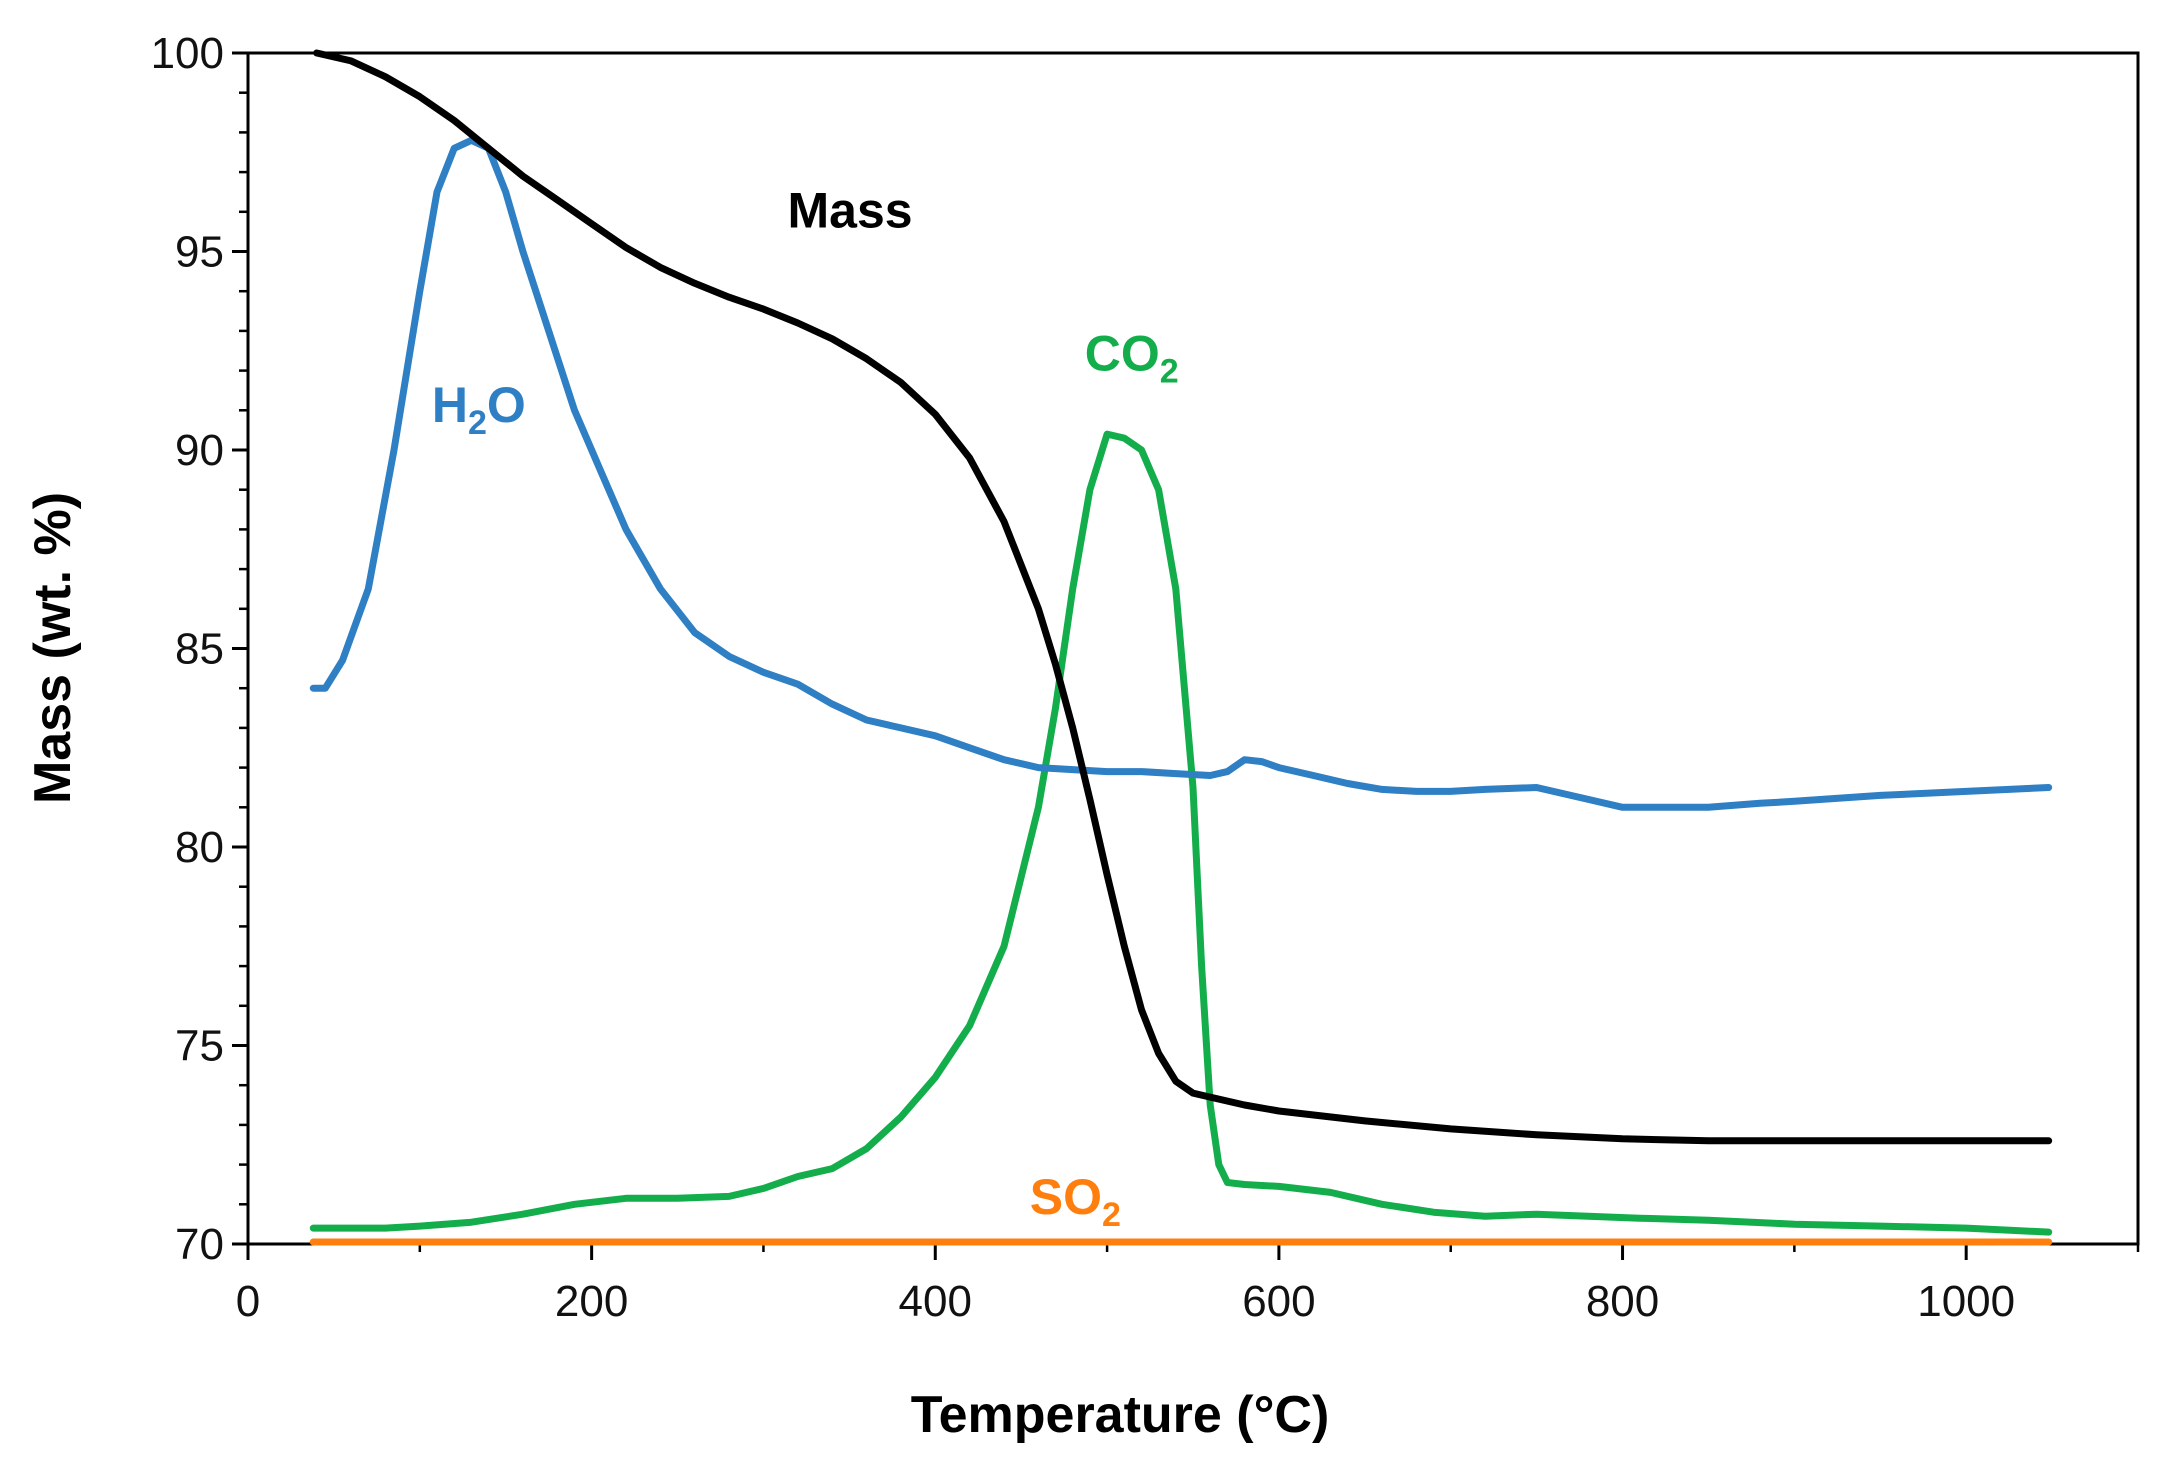  Describe the element at coordinates (1075, 1201) in the screenshot. I see `series-label-so2: SO2` at that location.